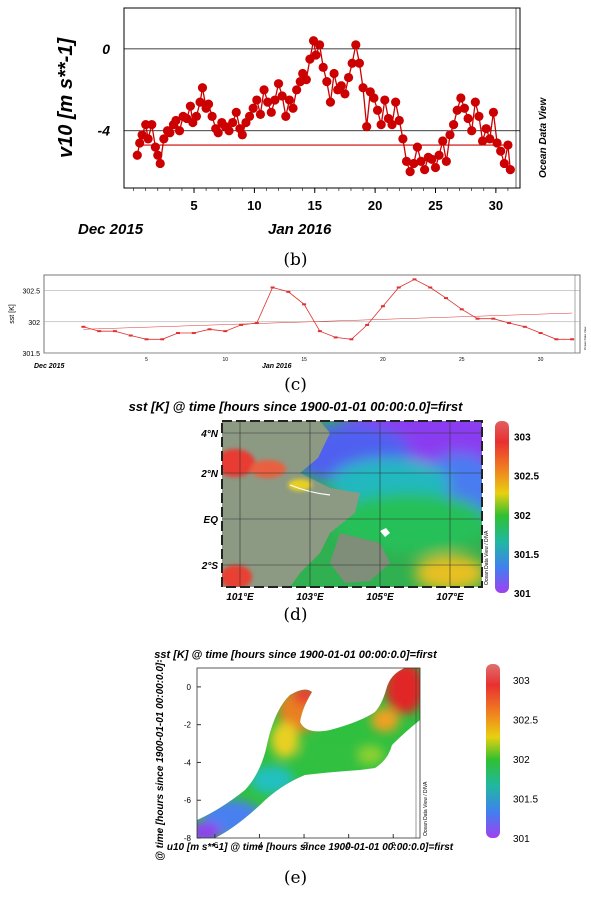  Describe the element at coordinates (295, 260) in the screenshot. I see `caption-b: (b)` at that location.